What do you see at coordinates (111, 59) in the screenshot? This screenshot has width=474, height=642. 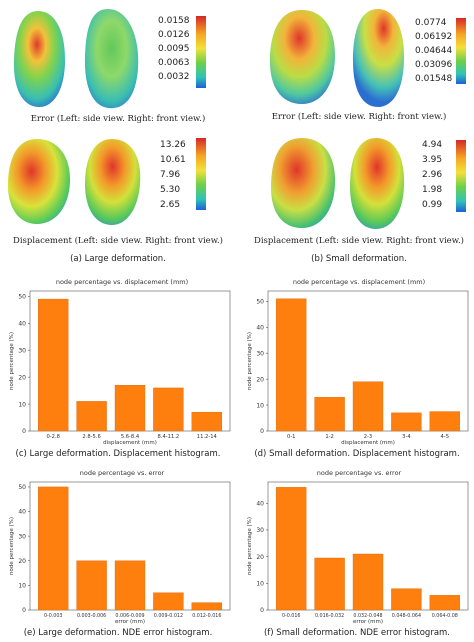 I see `large-error-front-view` at bounding box center [111, 59].